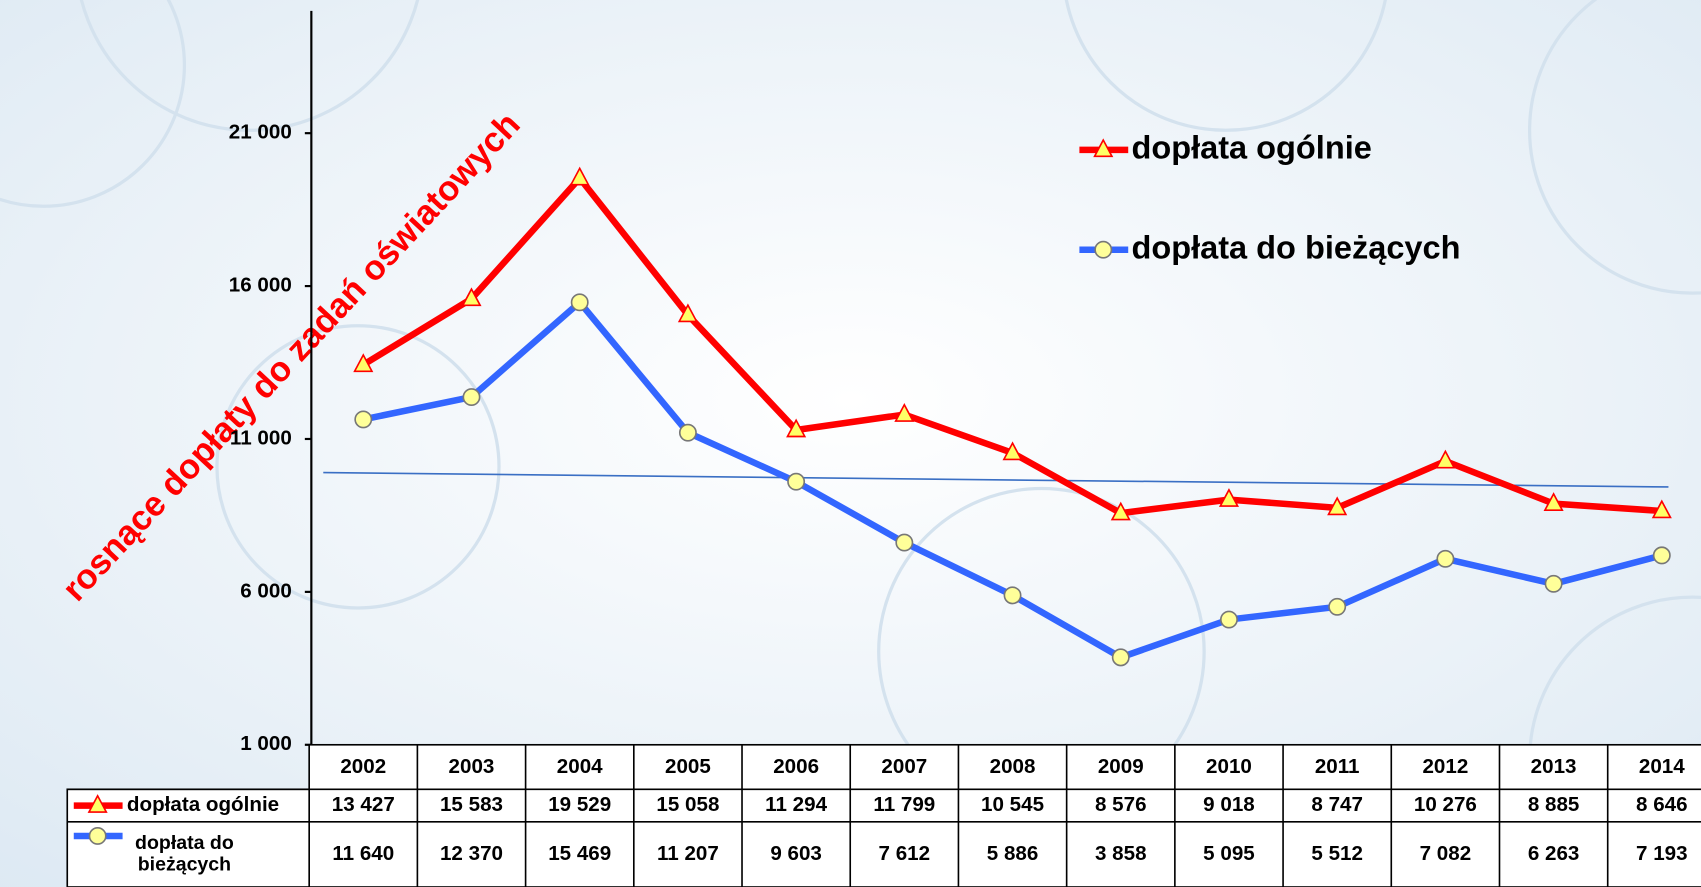 This screenshot has height=887, width=1701. Describe the element at coordinates (1121, 804) in the screenshot. I see `table-value: 8 576` at that location.